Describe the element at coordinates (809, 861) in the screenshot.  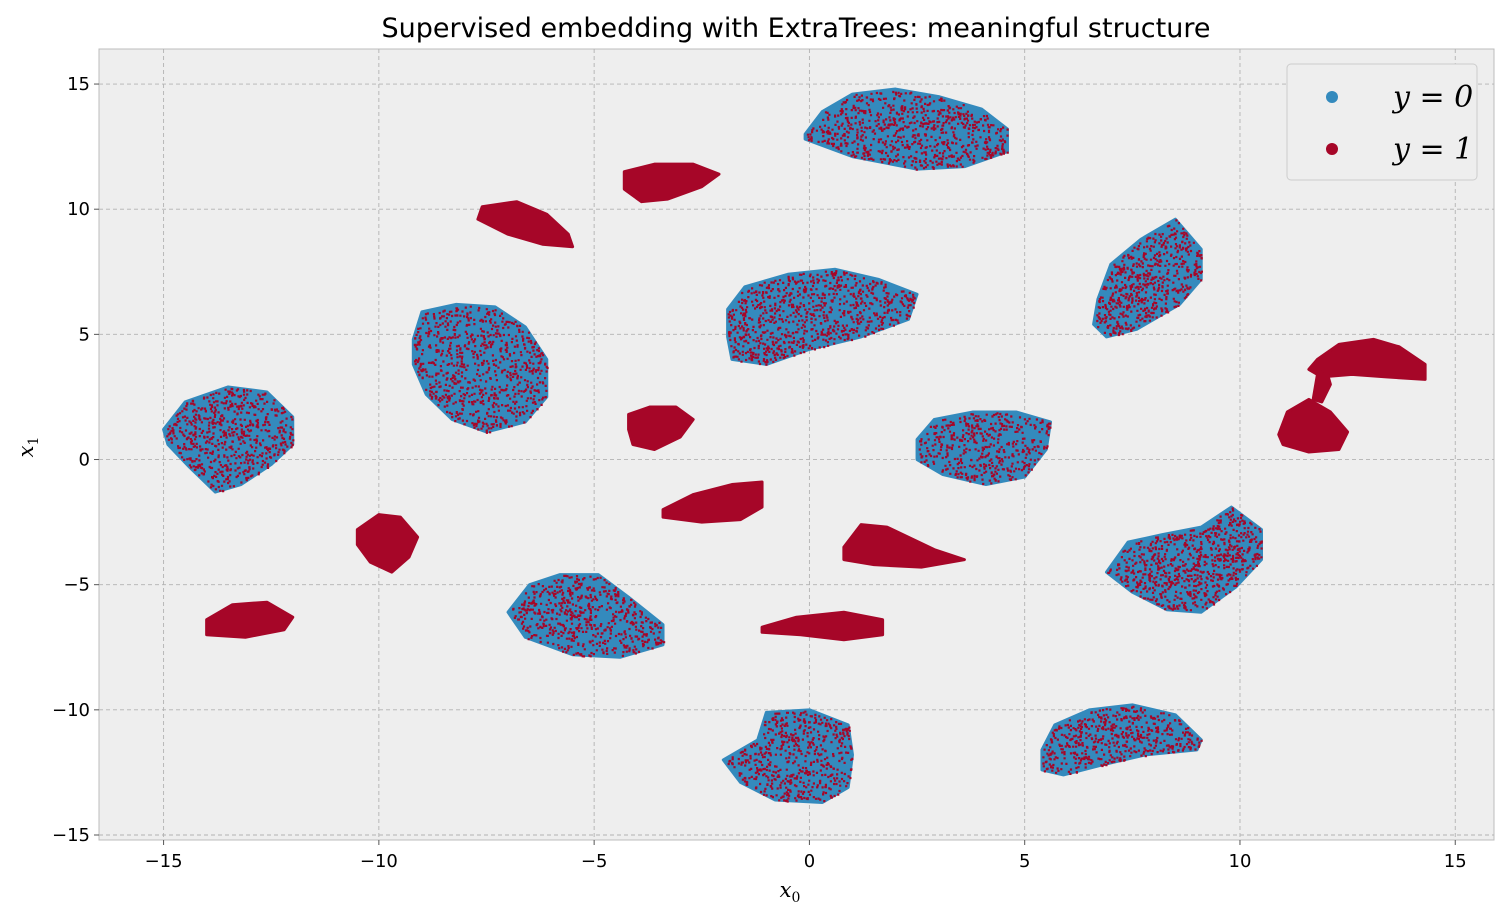
I see `x-tick-label: 0` at that location.